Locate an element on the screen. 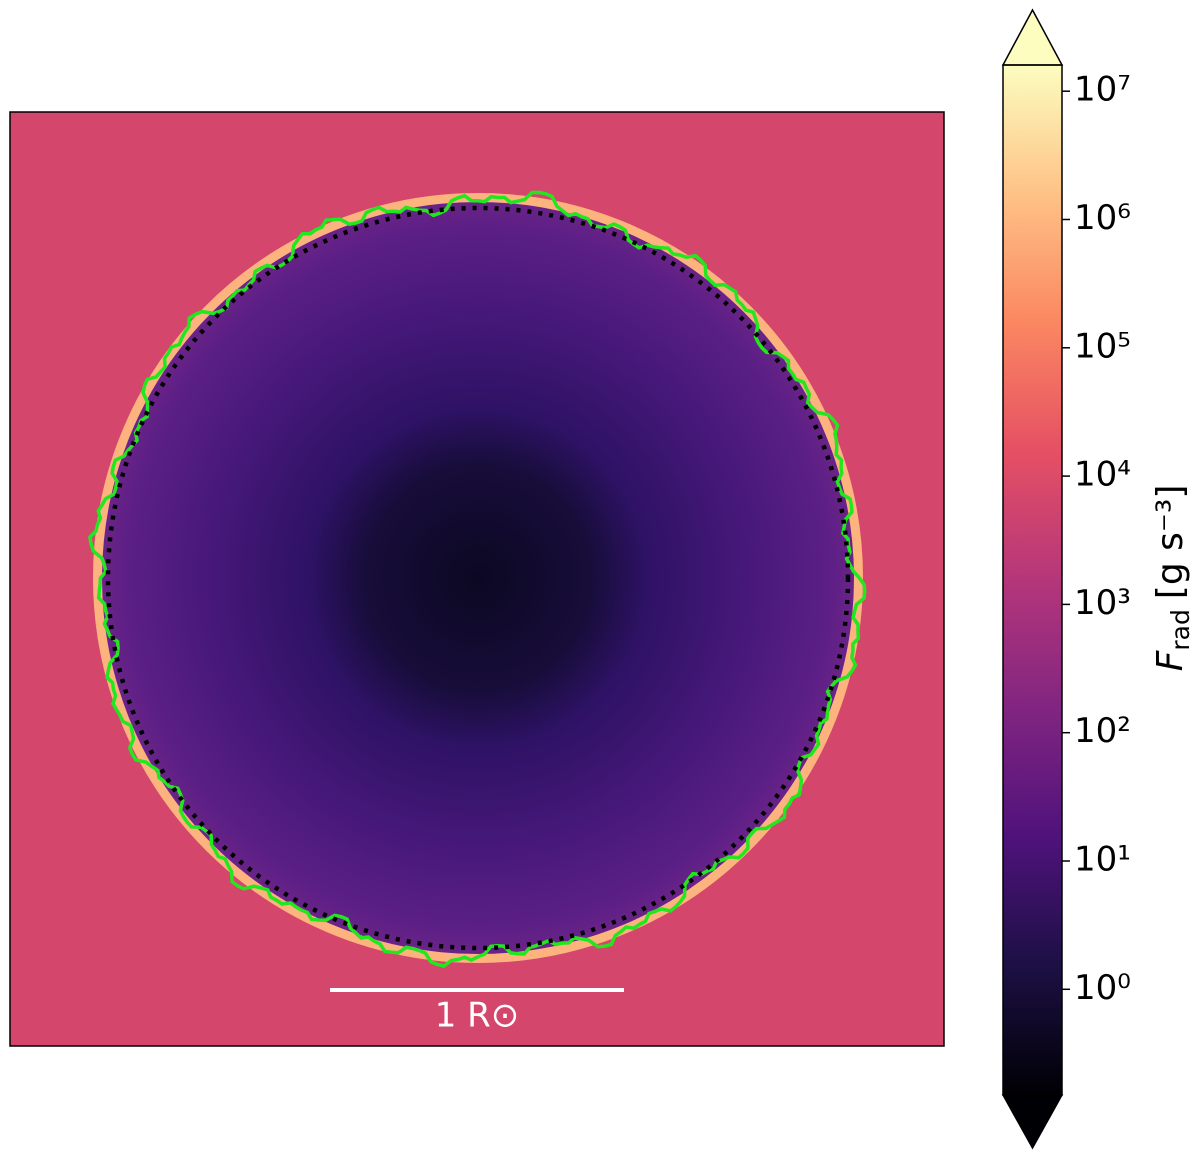 The width and height of the screenshot is (1200, 1158). tick-label: 10³ is located at coordinates (1102, 603).